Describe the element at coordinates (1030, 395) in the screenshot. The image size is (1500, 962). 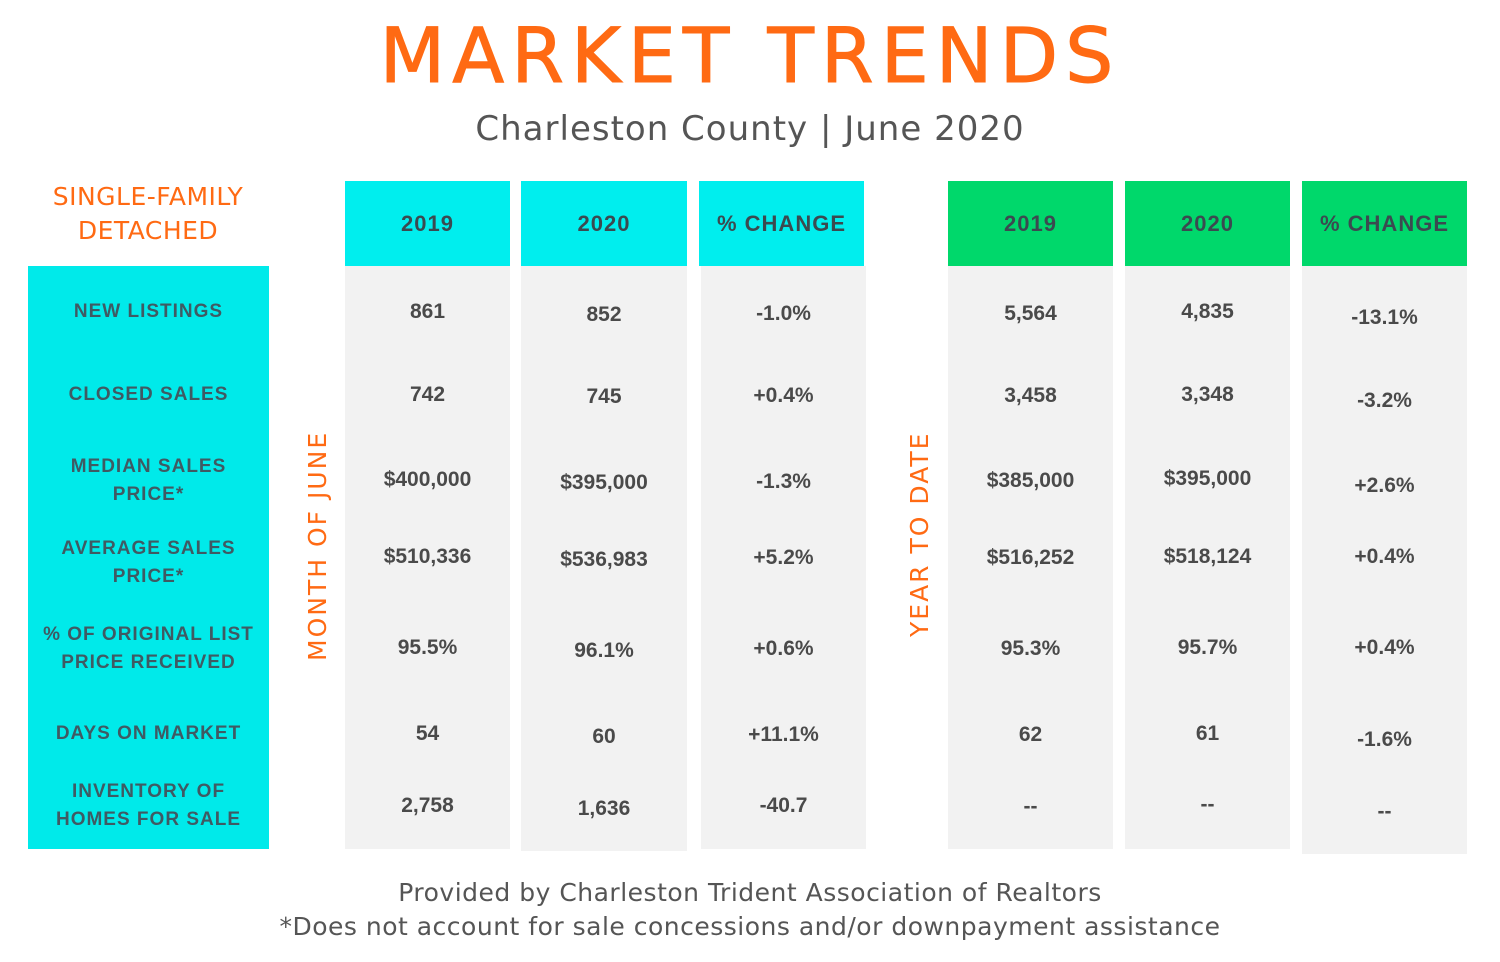
I see `cell-ytd-2019: 3,458` at that location.